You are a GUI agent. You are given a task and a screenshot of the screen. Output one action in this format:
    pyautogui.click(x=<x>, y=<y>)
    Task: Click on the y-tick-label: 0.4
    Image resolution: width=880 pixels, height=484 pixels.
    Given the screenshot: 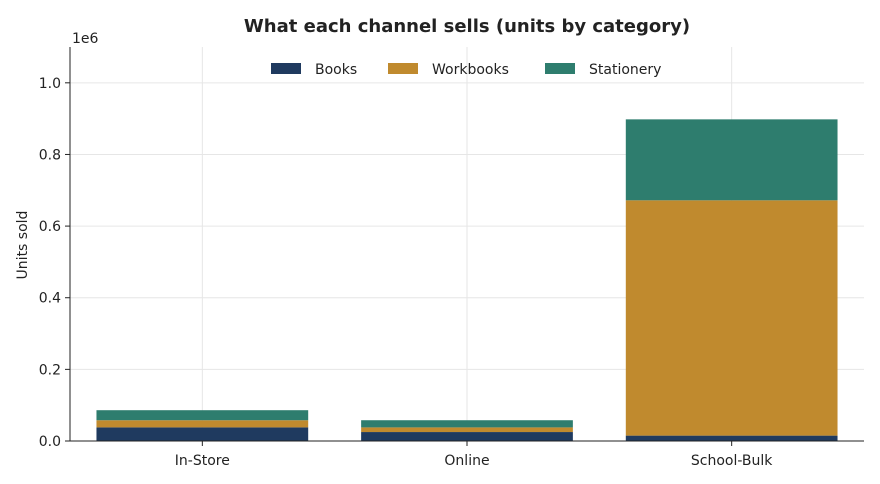 What is the action you would take?
    pyautogui.click(x=50, y=299)
    